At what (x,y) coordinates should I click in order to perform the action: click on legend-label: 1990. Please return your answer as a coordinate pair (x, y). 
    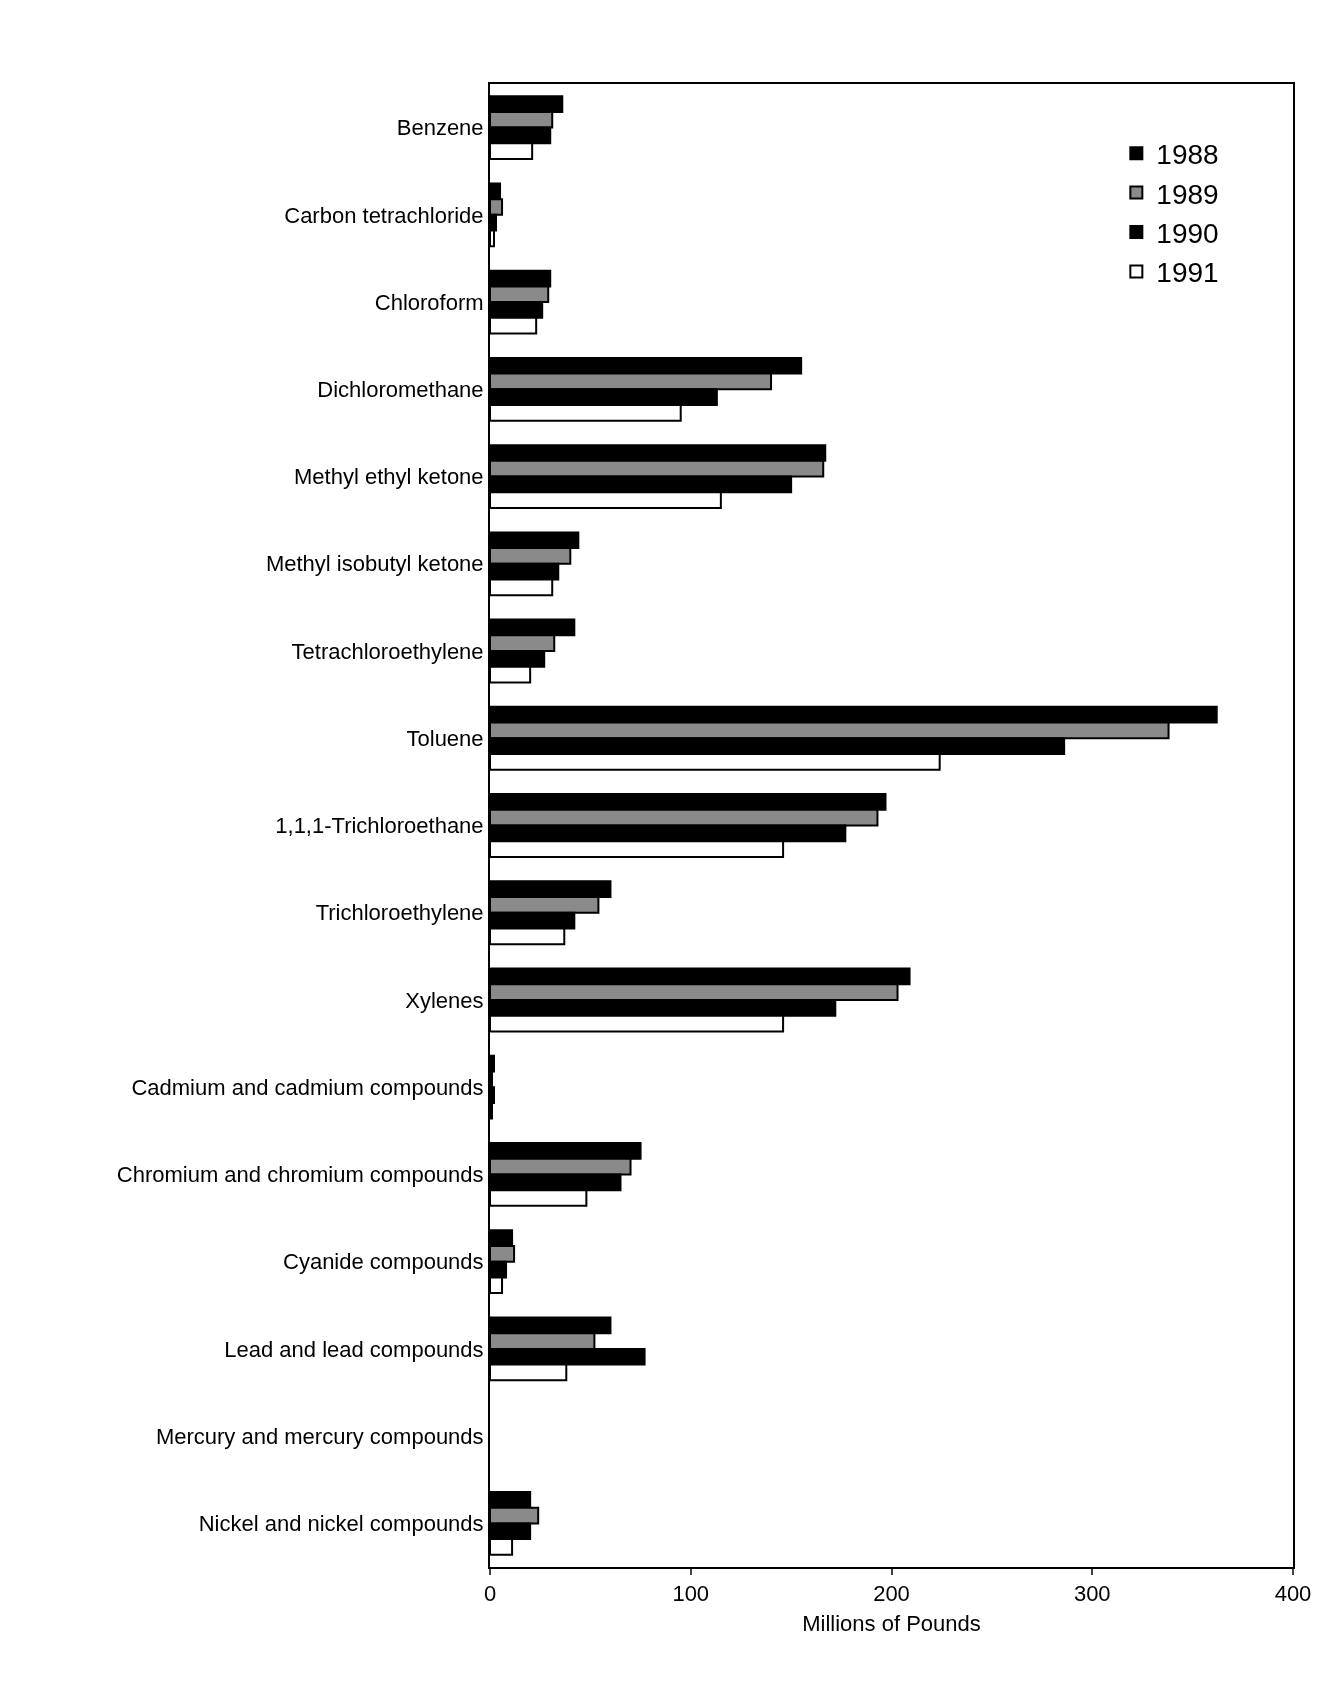
    Looking at the image, I should click on (1187, 233).